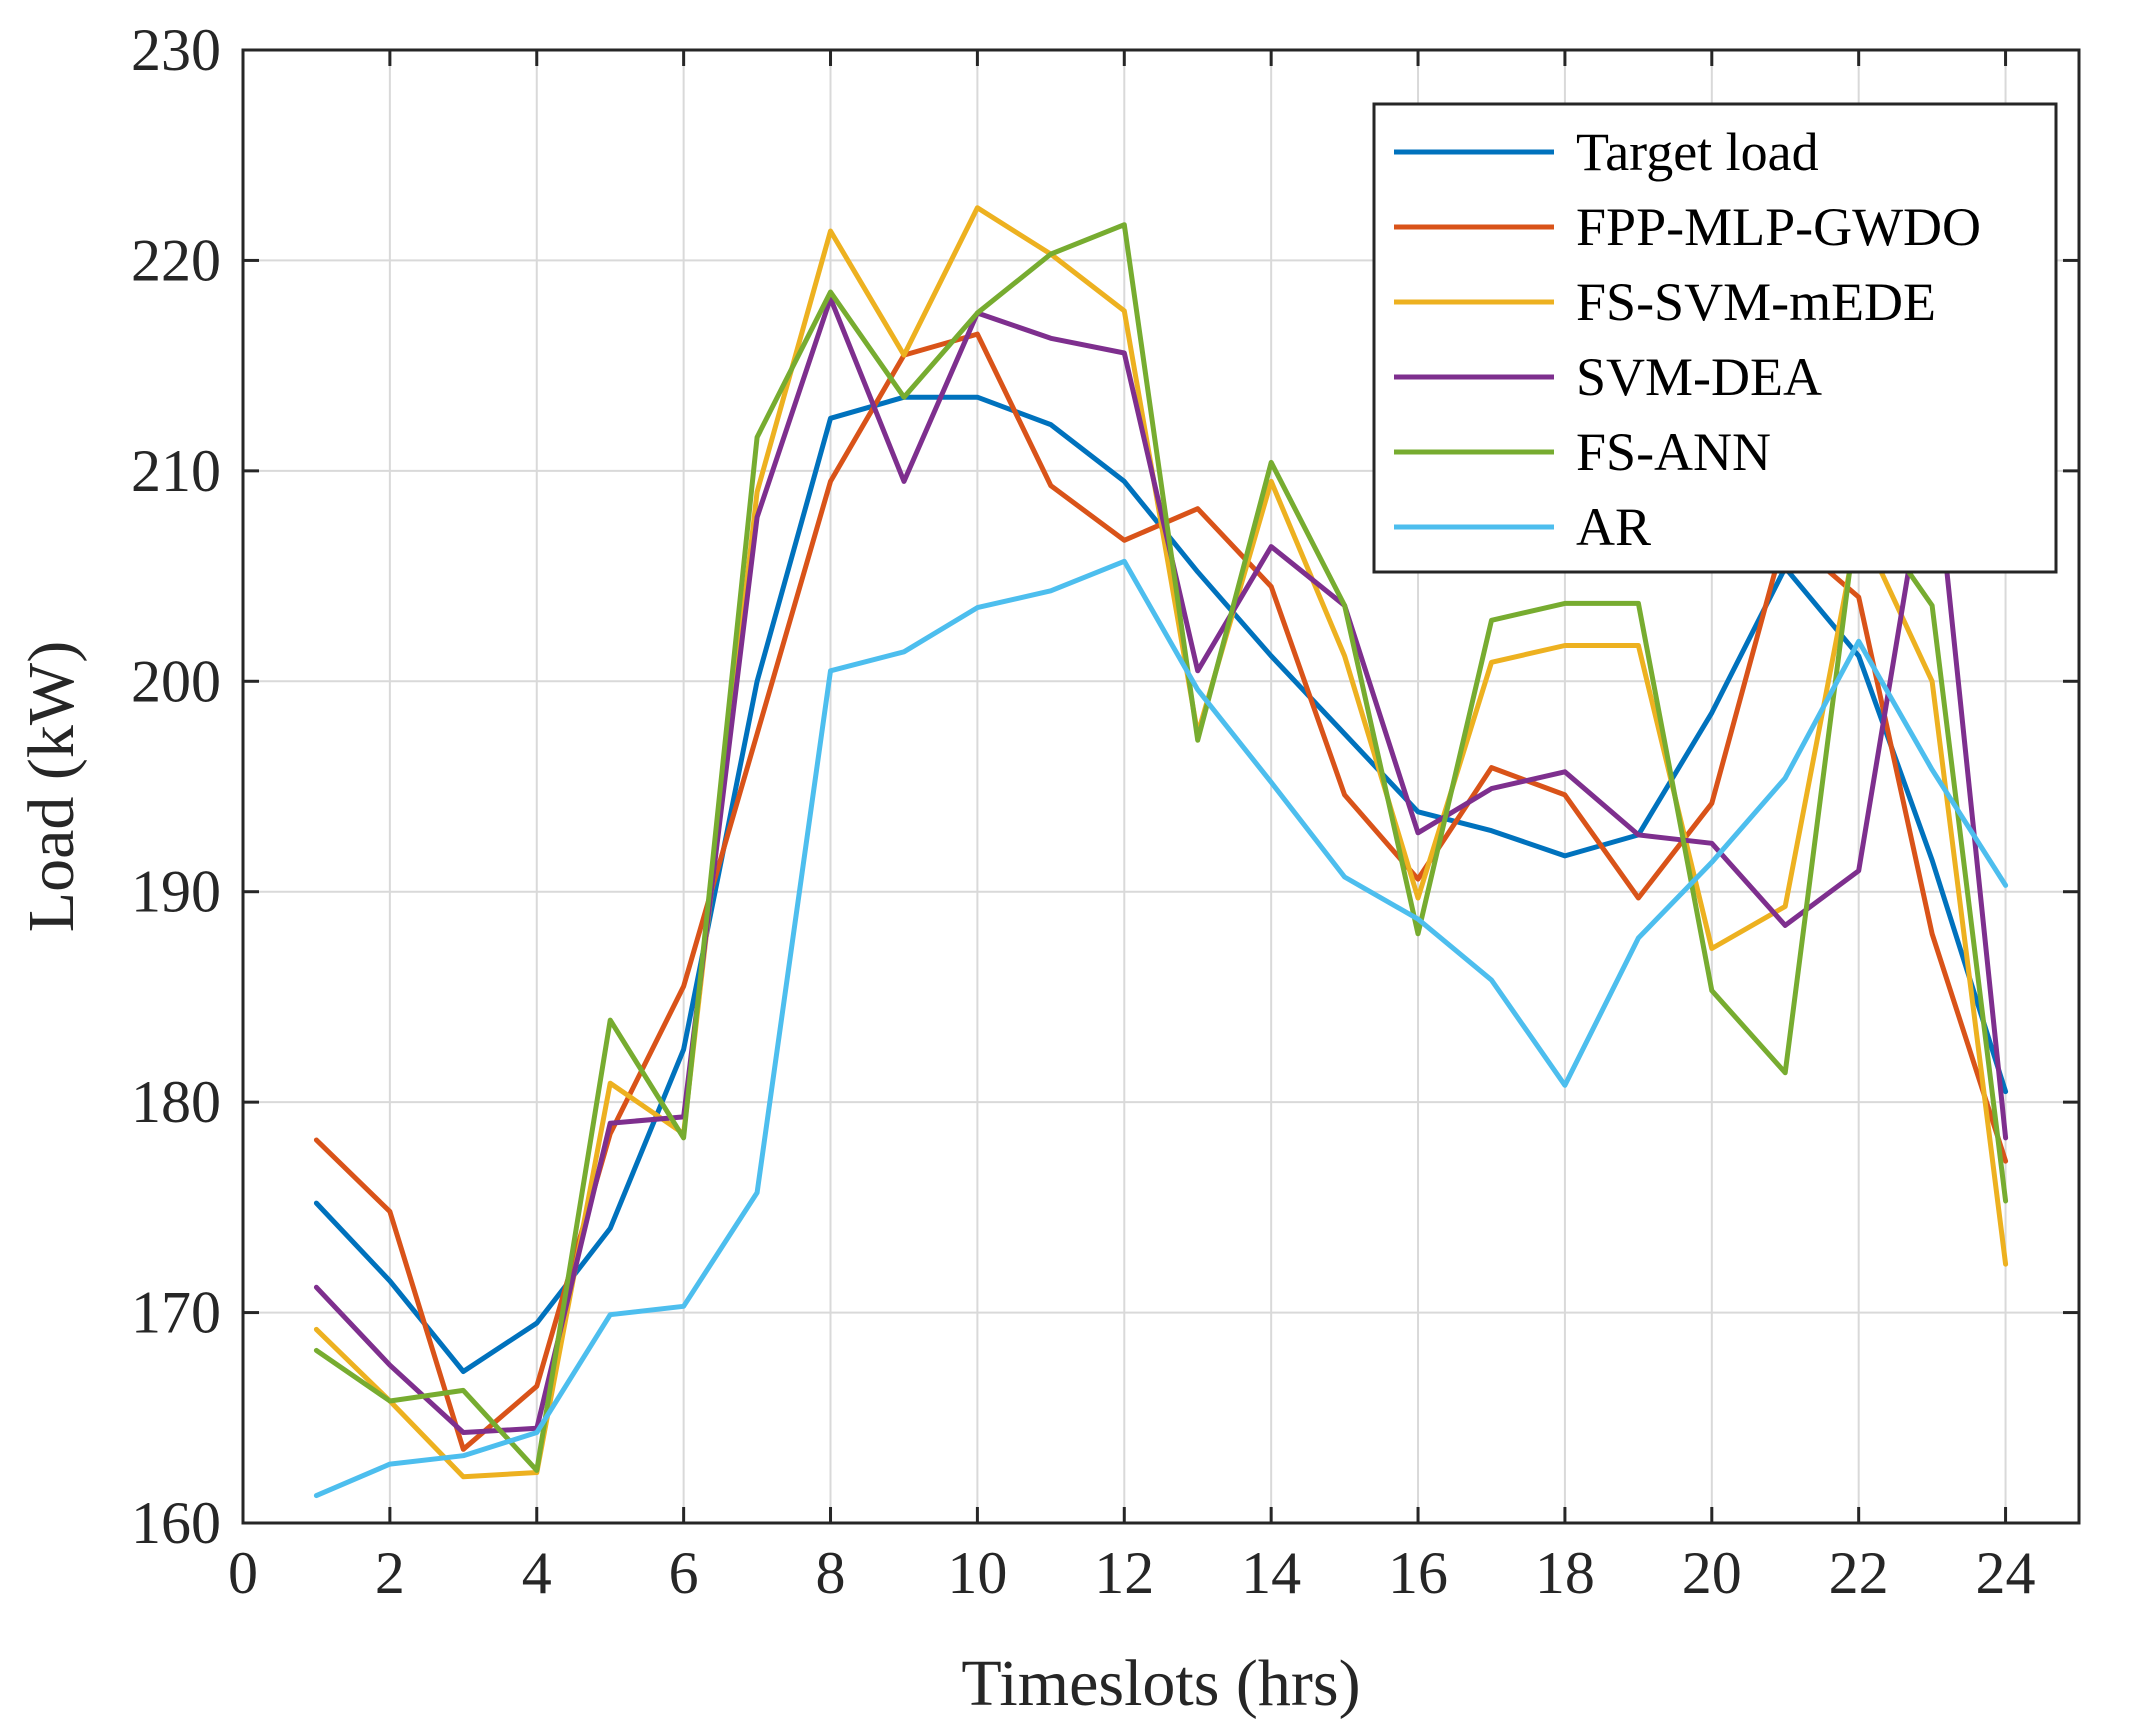  Describe the element at coordinates (1712, 1573) in the screenshot. I see `x-tick-label: 20` at that location.